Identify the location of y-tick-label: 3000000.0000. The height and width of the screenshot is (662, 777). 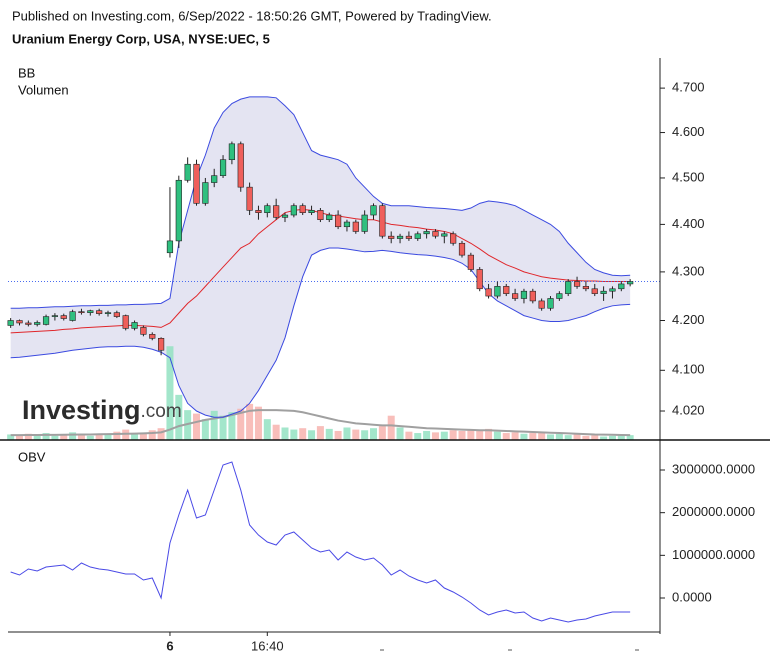
(713, 468).